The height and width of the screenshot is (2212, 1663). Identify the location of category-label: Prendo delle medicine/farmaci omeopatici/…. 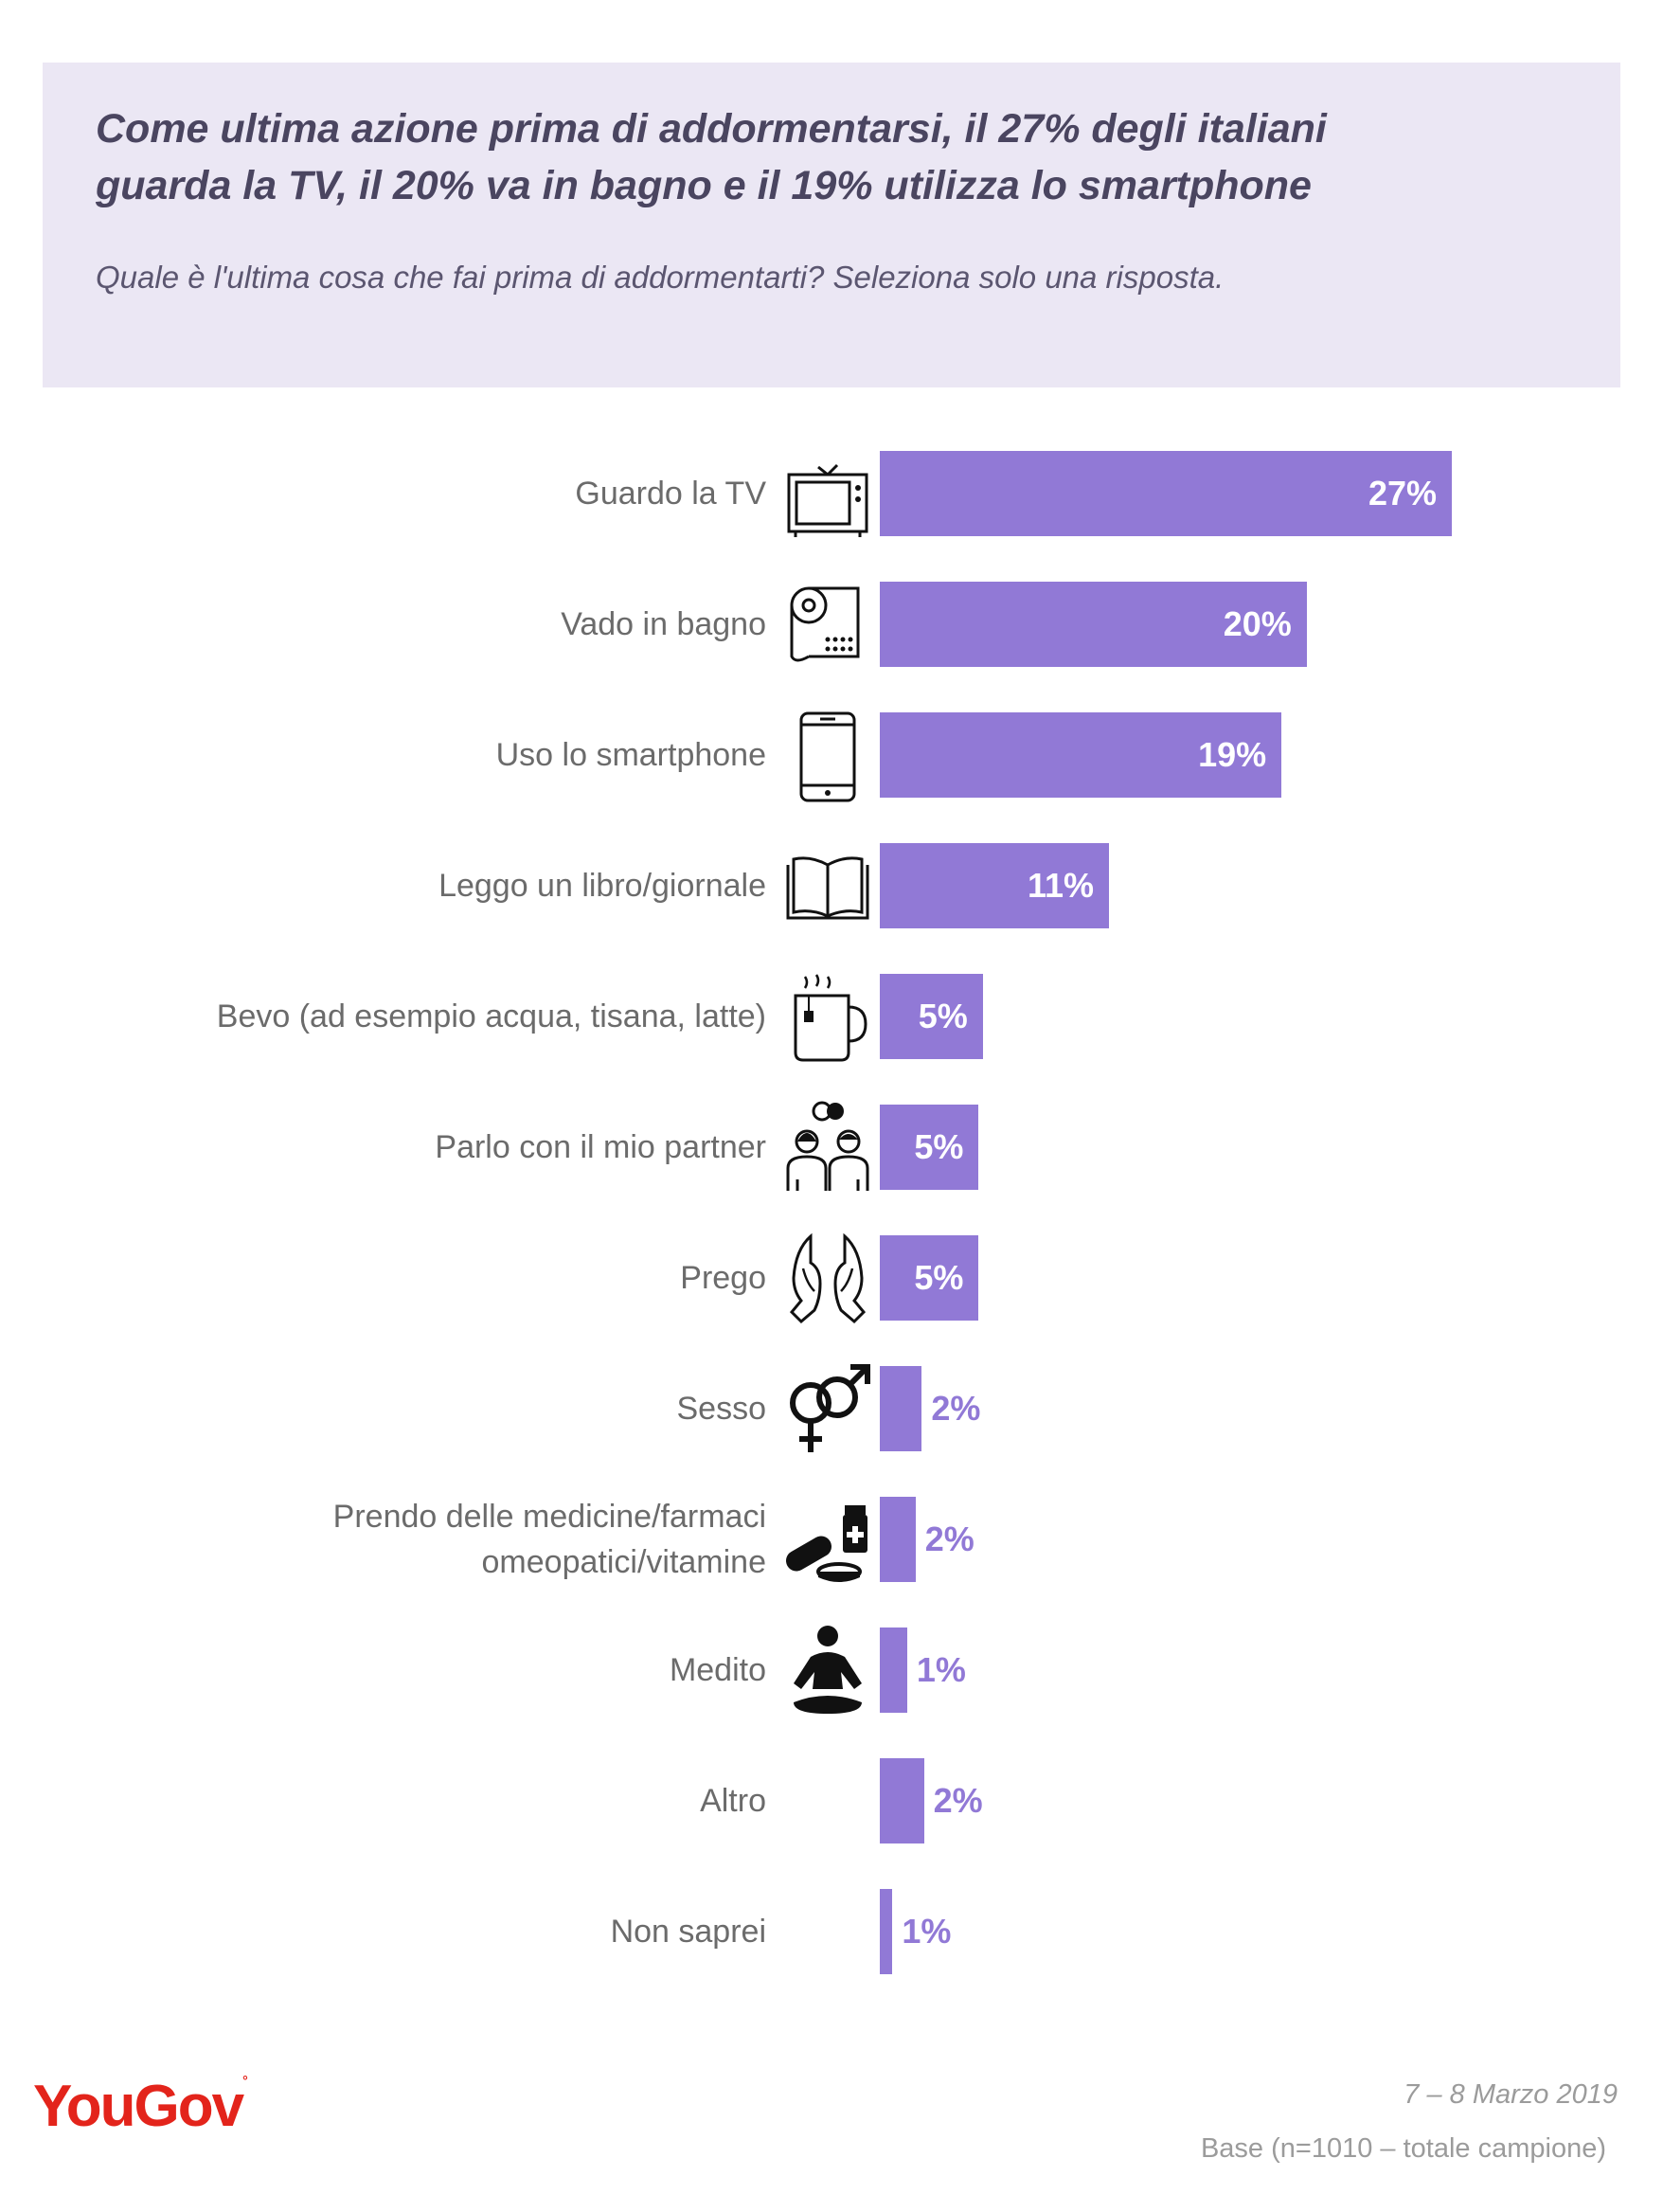
(406, 1540).